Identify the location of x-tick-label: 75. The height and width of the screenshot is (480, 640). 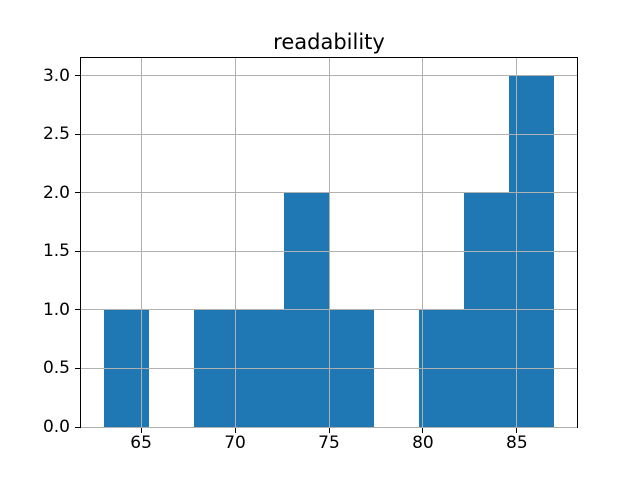
(329, 443).